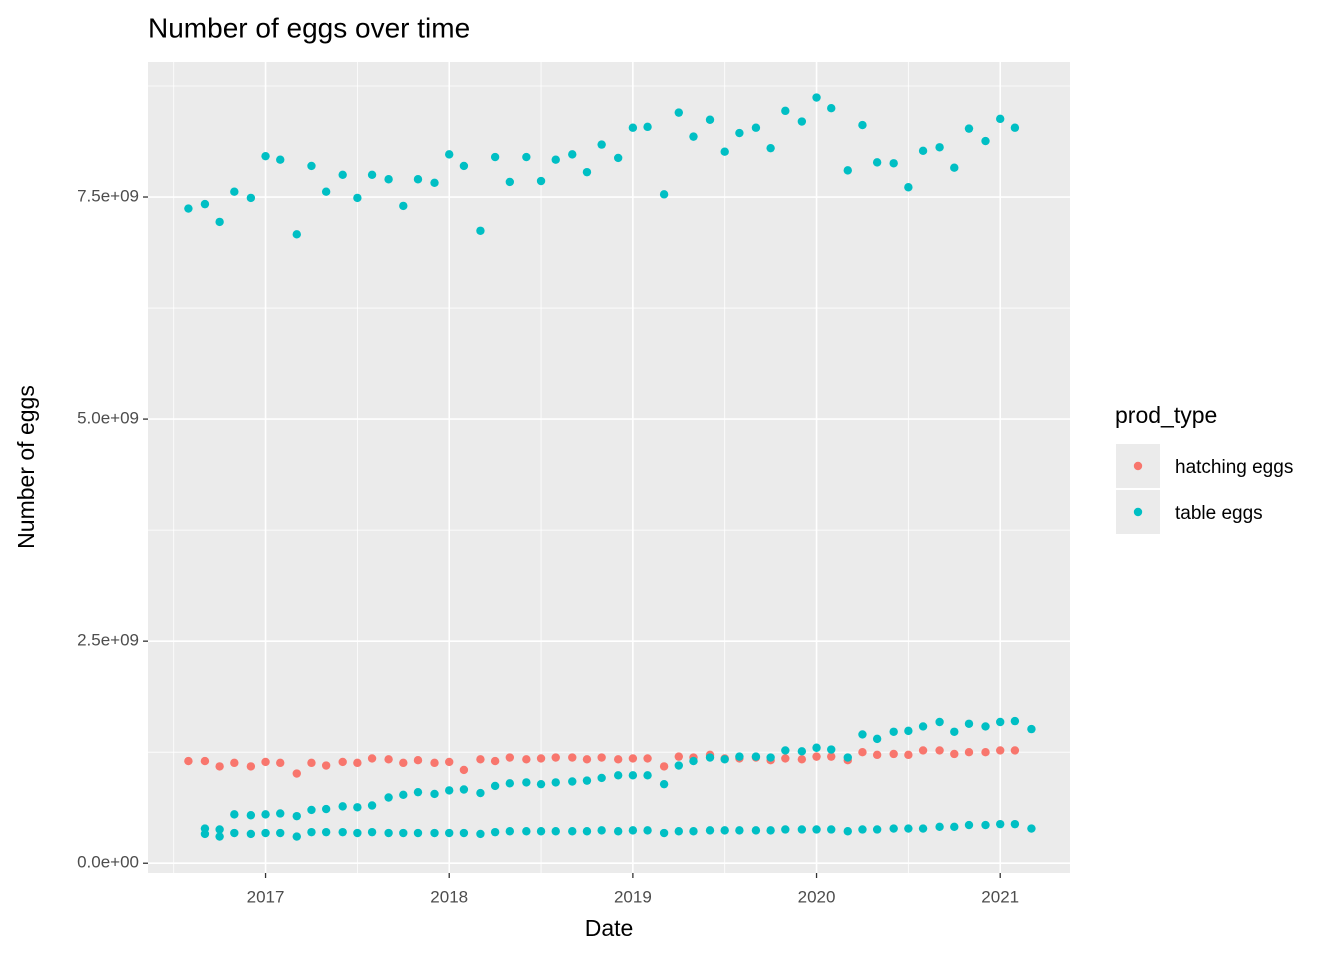 This screenshot has width=1344, height=960. What do you see at coordinates (108, 862) in the screenshot?
I see `y-tick-label: 0.0e+00` at bounding box center [108, 862].